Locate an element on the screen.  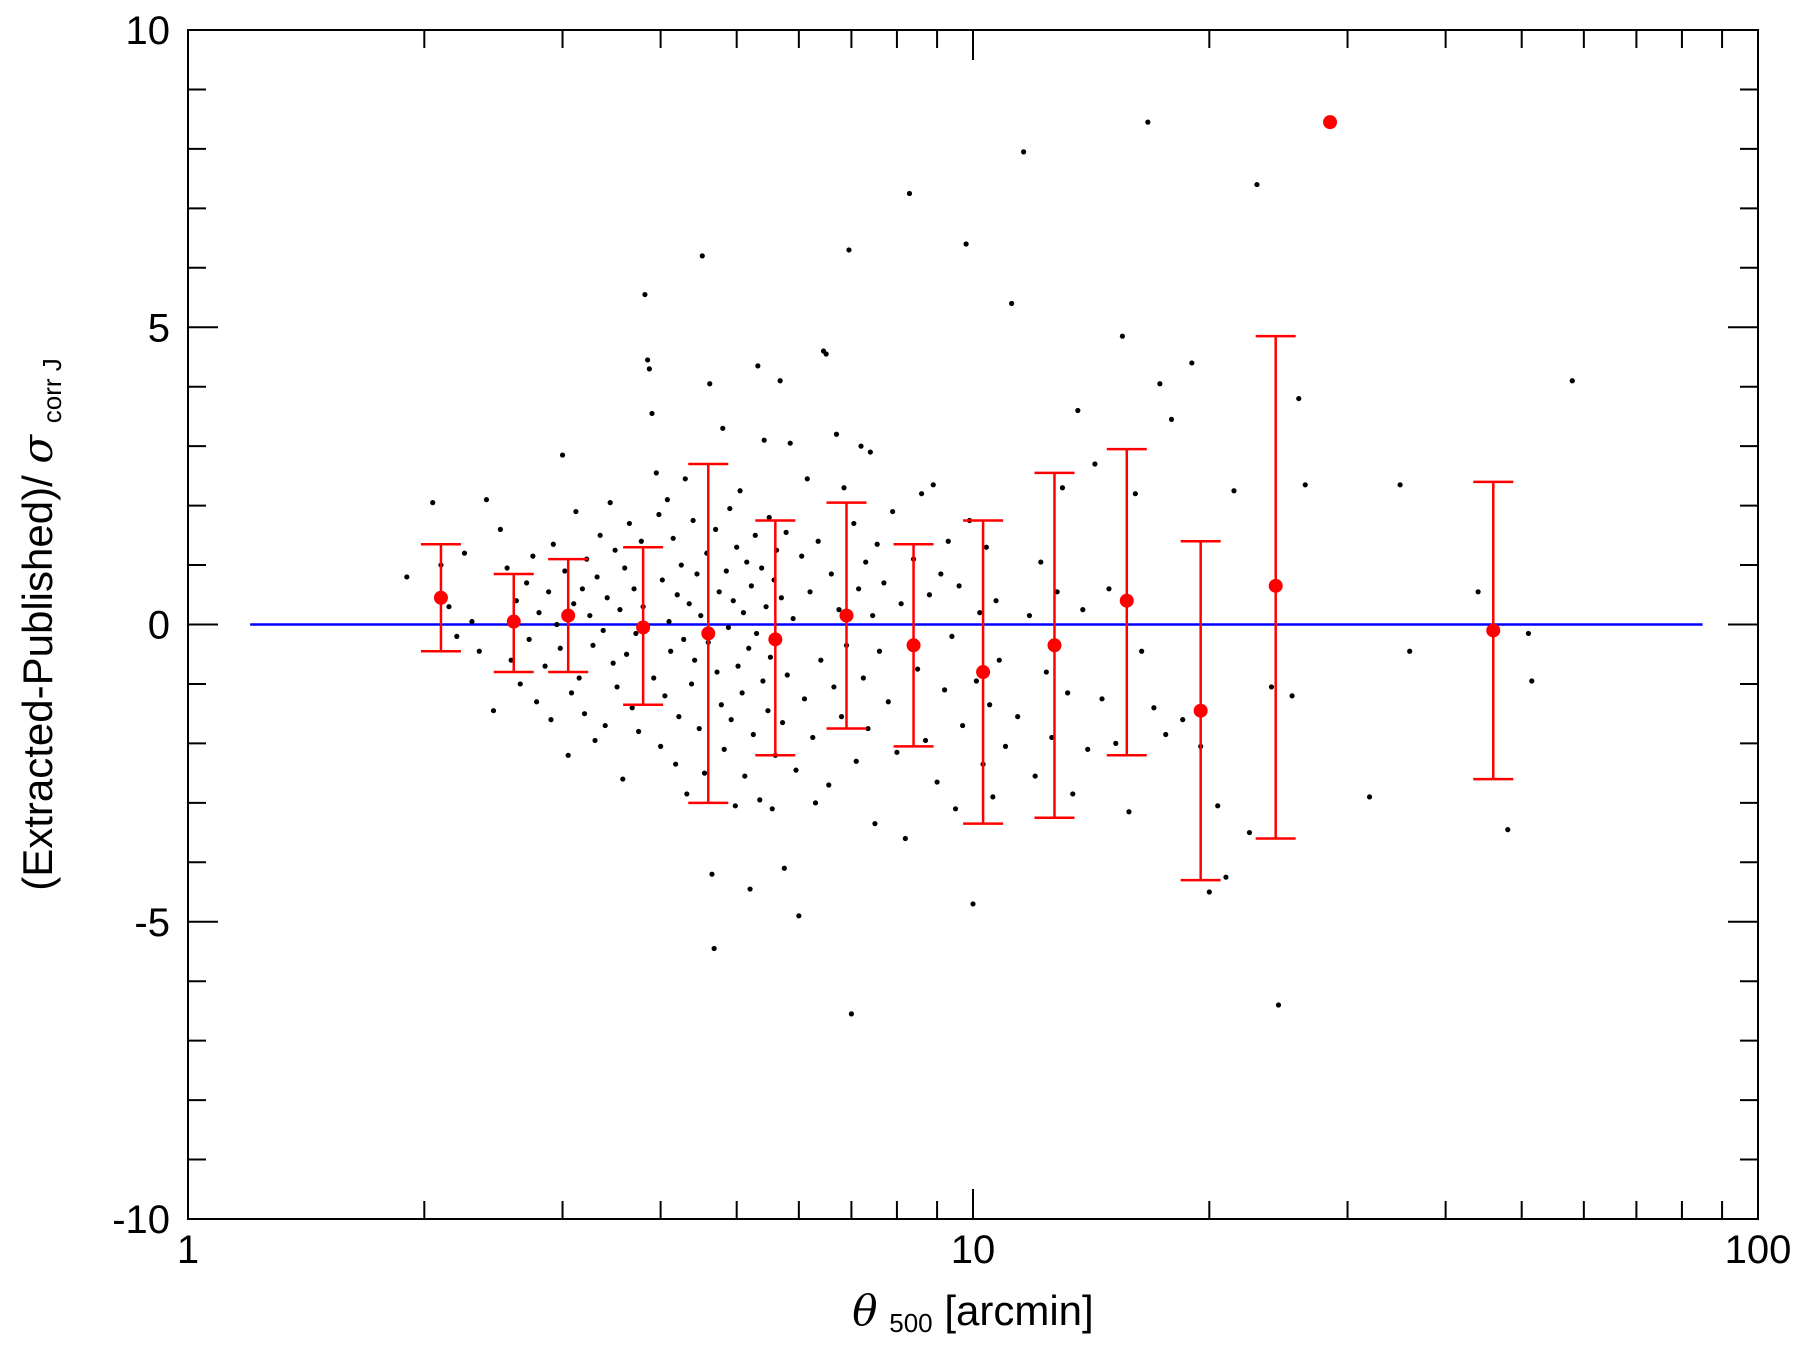
y-axis-label-symbol: σ is located at coordinates (37, 449).